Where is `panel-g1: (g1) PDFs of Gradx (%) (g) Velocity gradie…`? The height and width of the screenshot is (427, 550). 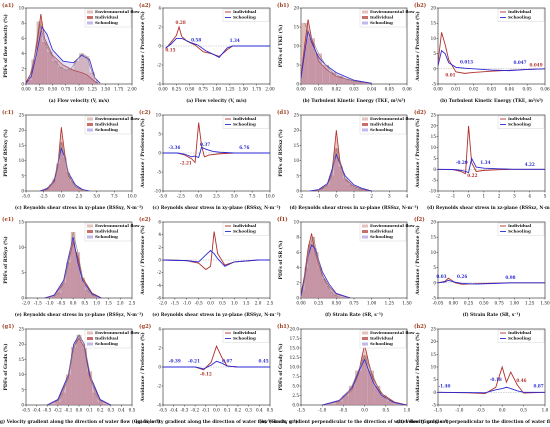
panel-g1: (g1) PDFs of Gradx (%) (g) Velocity gradie… is located at coordinates (80, 374).